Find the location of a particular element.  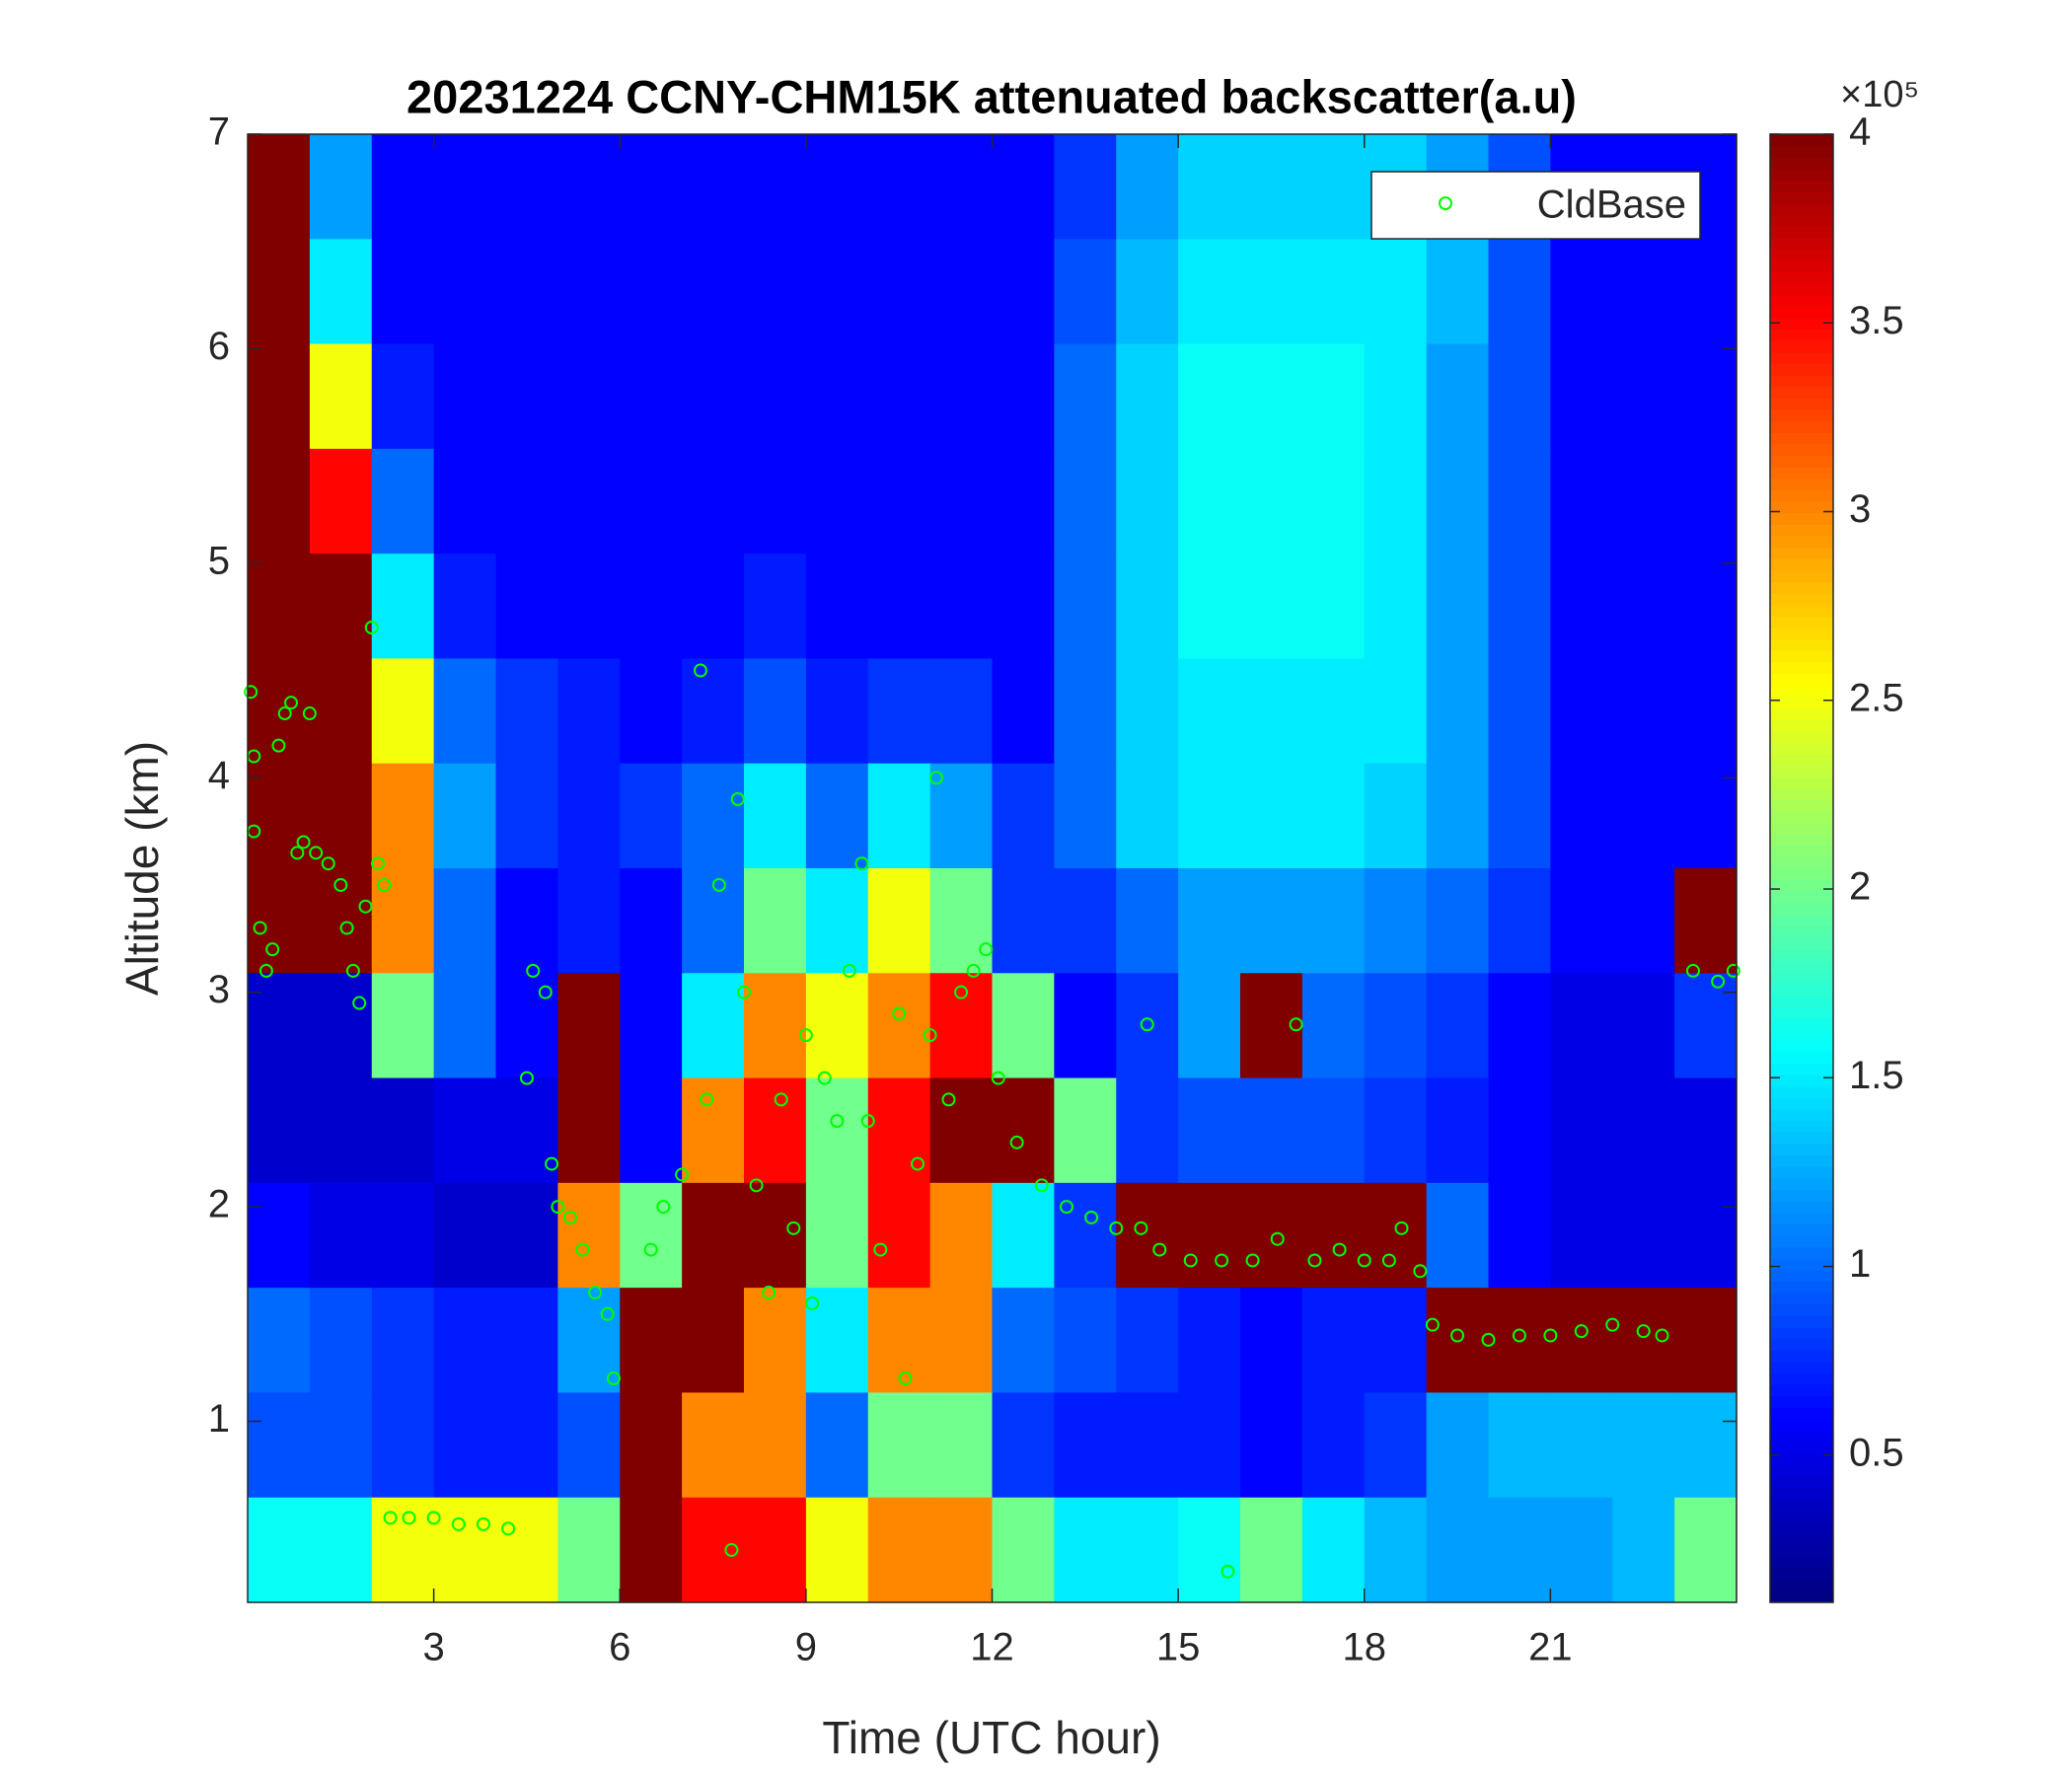

colorbar is located at coordinates (1802, 869).